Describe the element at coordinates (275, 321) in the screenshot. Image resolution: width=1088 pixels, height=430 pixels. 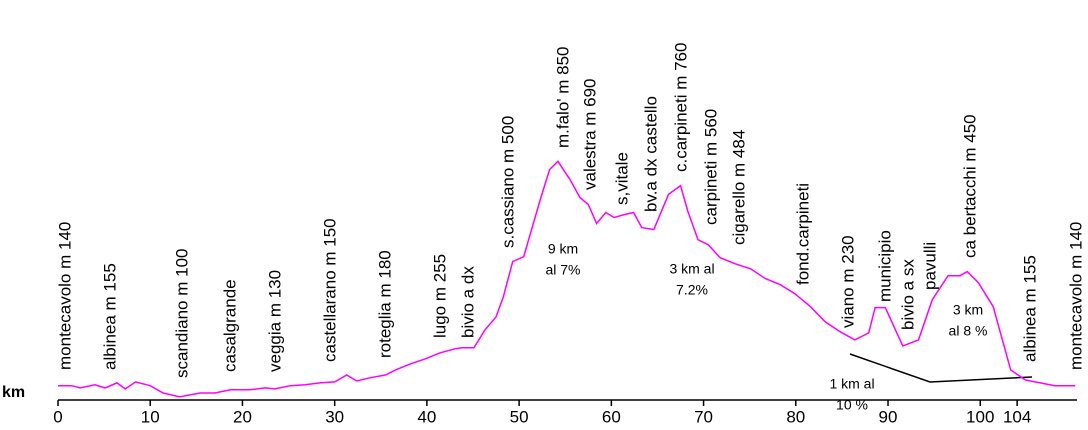
I see `place-label: veggia m 130` at that location.